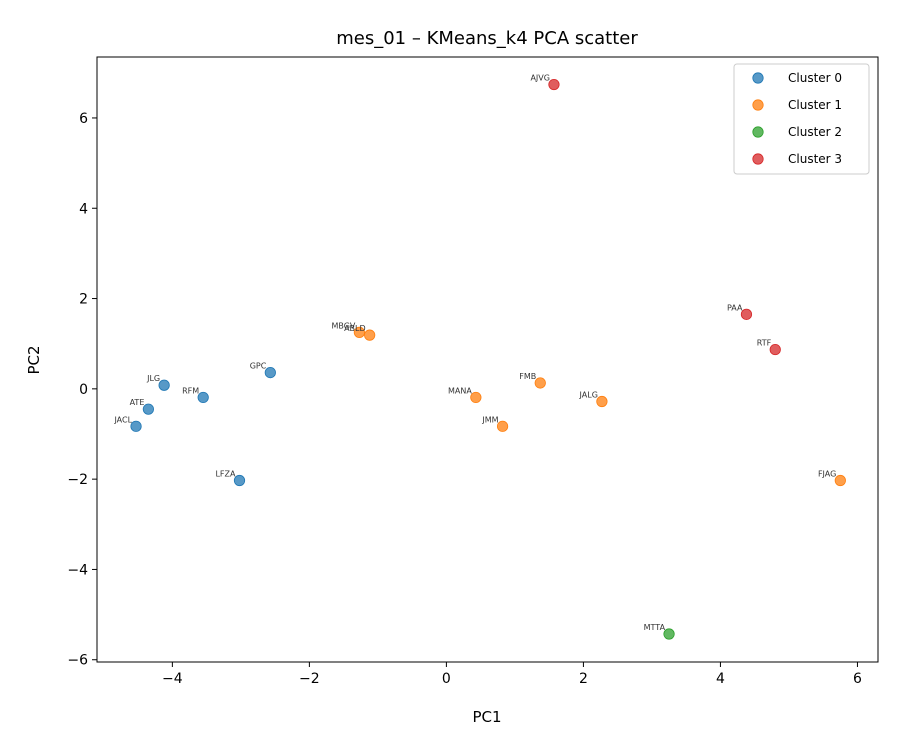 This screenshot has height=750, width=900. Describe the element at coordinates (487, 38) in the screenshot. I see `chart-title: mes_01 – KMeans_k4 PCA scatter` at that location.